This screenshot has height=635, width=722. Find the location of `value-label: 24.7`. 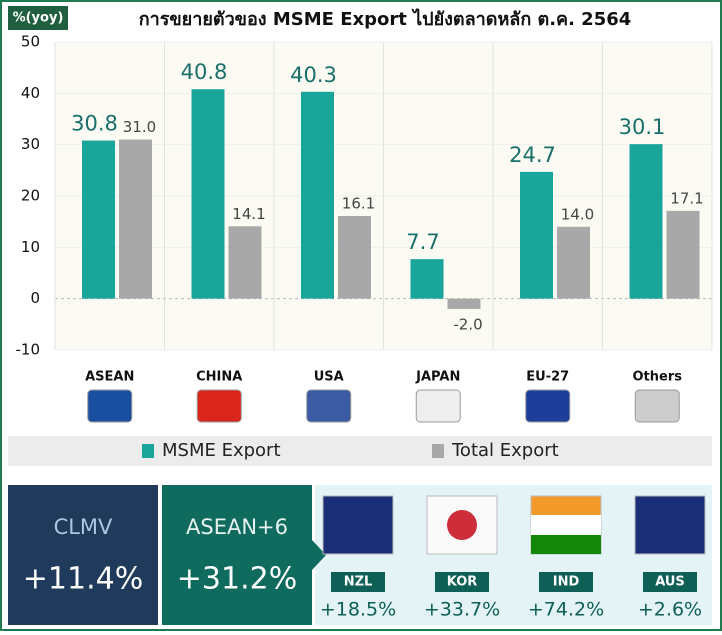

value-label: 24.7 is located at coordinates (532, 155).